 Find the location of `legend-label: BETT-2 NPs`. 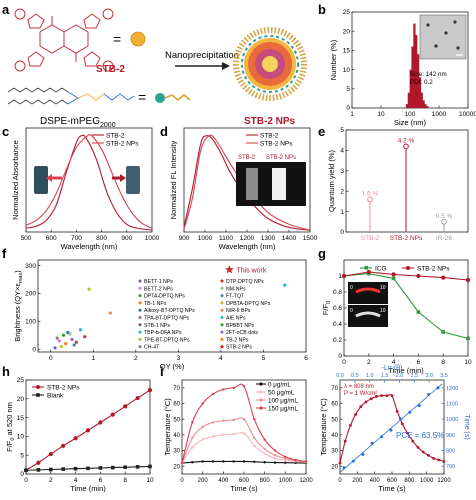

legend-label: BETT-2 NPs is located at coordinates (158, 289).